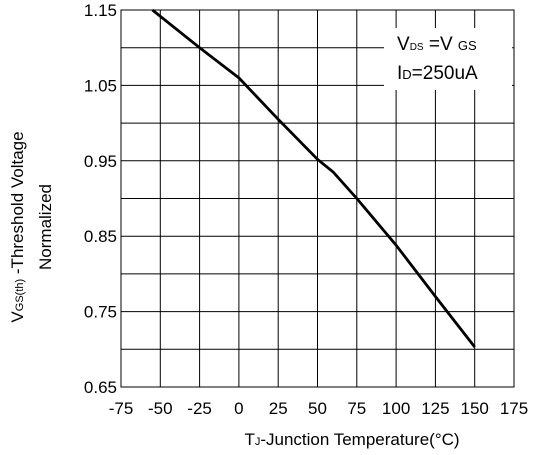  What do you see at coordinates (100, 161) in the screenshot?
I see `y-tick-label: 0.95` at bounding box center [100, 161].